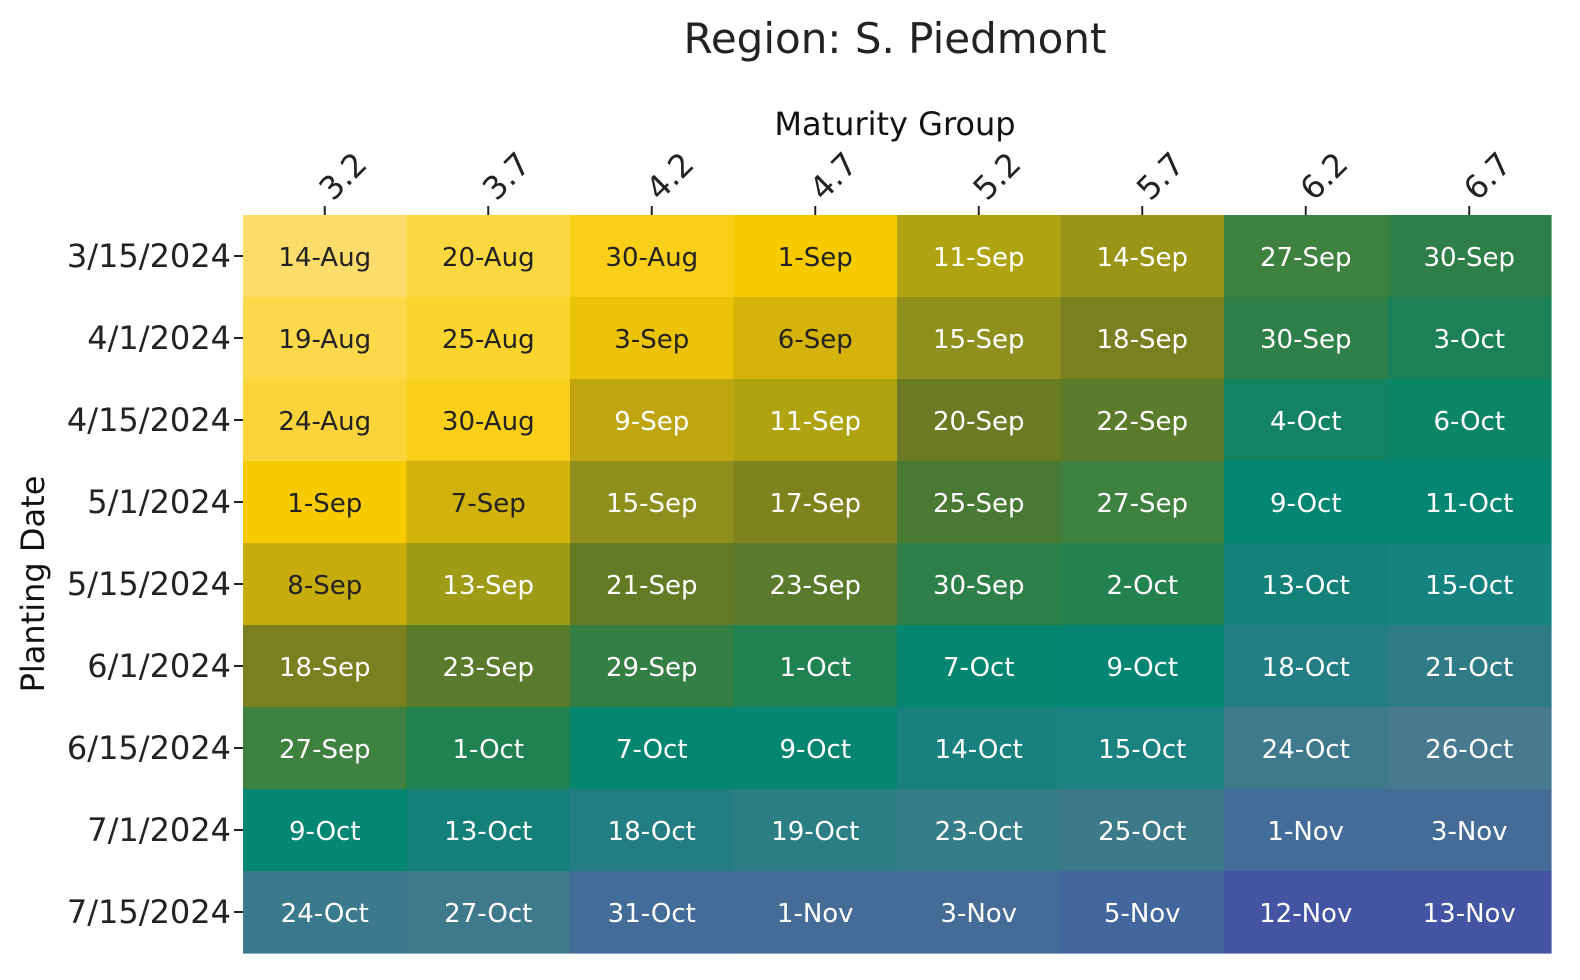 This screenshot has height=980, width=1580. I want to click on cell-value-label: 17-Sep, so click(815, 504).